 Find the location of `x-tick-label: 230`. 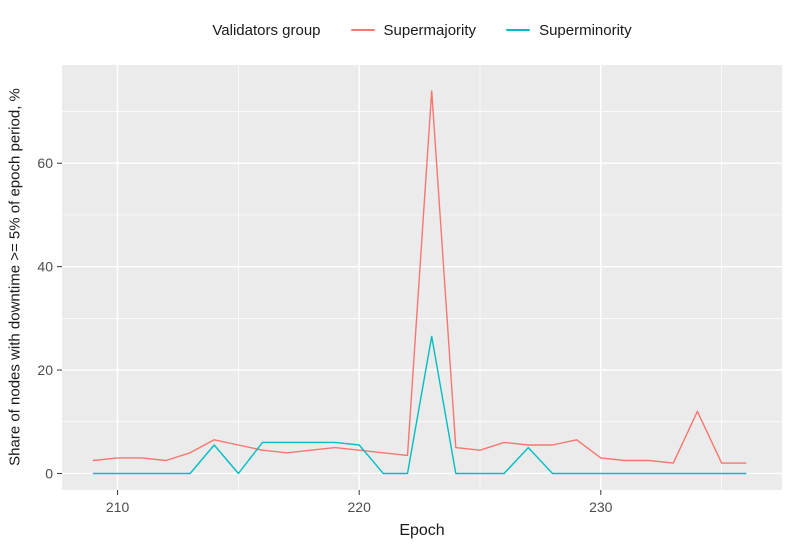

x-tick-label: 230 is located at coordinates (601, 507).